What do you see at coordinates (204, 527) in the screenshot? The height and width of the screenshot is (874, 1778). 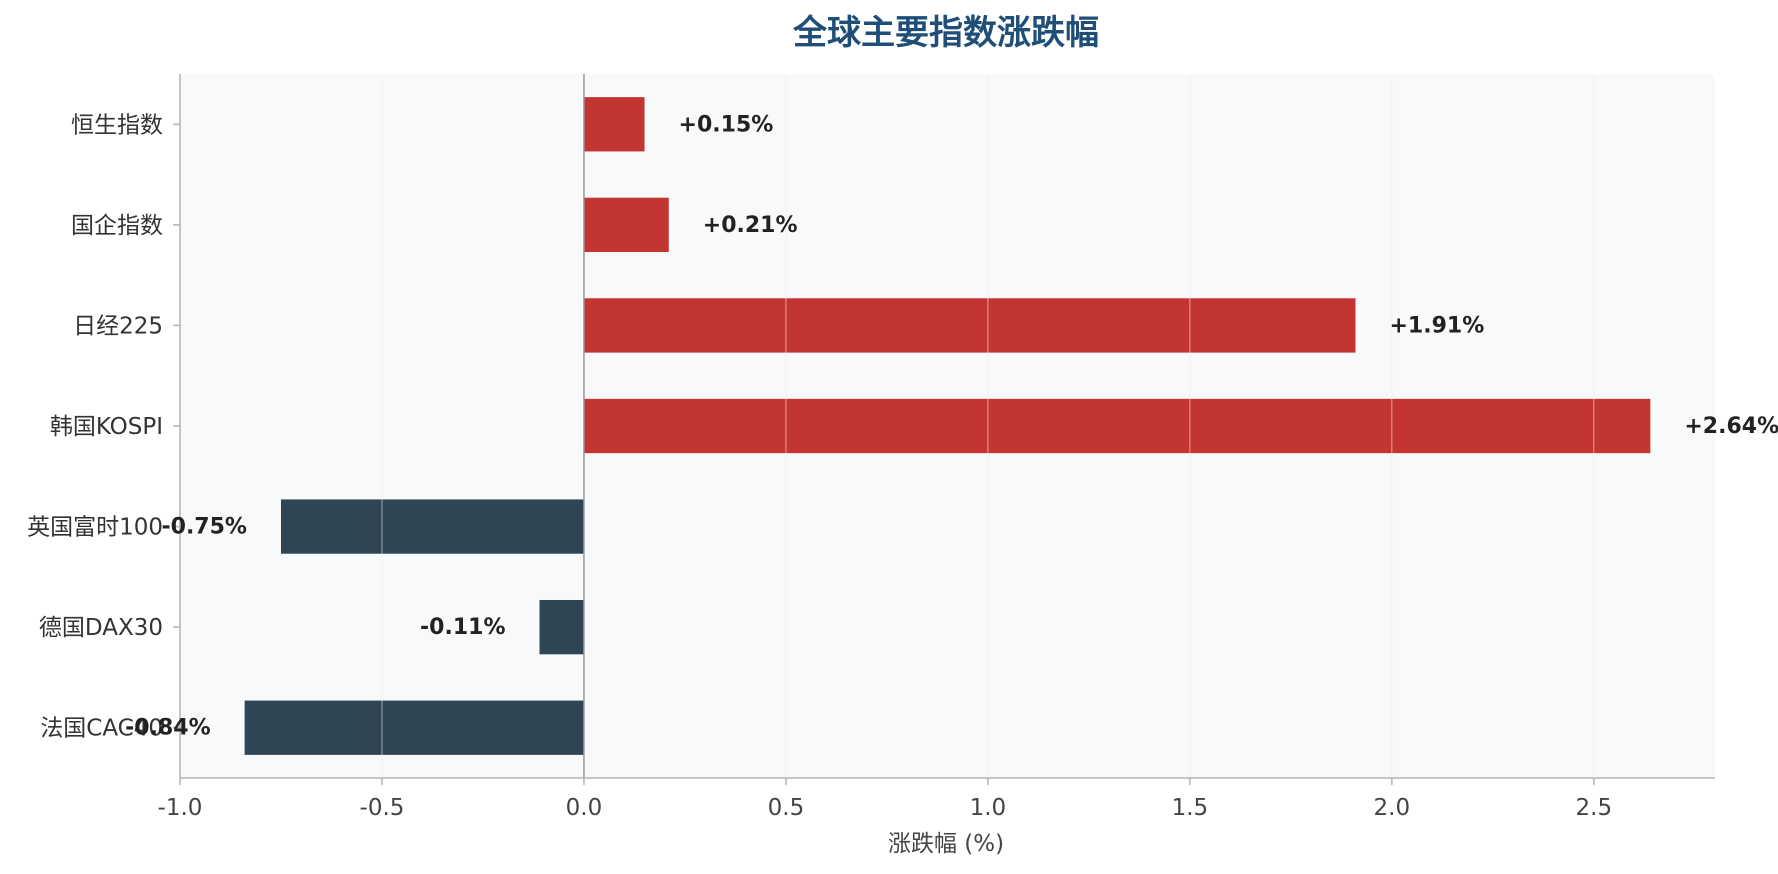 I see `value-label: -0.75%` at bounding box center [204, 527].